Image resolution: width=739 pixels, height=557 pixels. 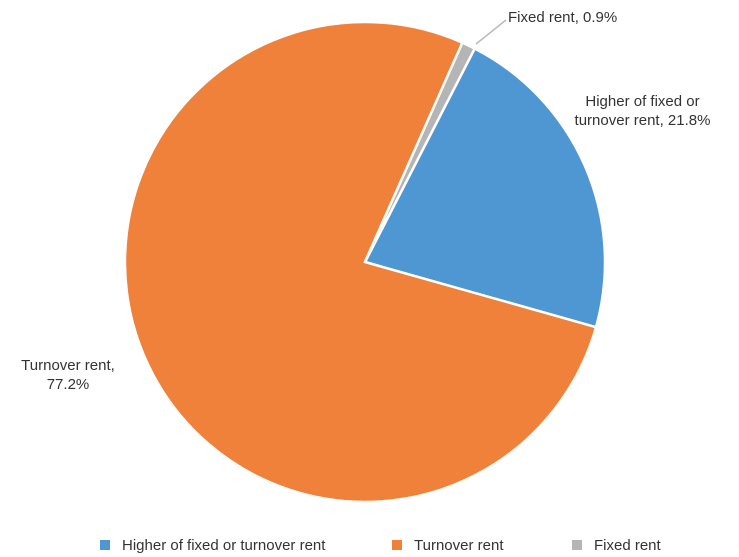 What do you see at coordinates (563, 17) in the screenshot?
I see `data-label: Fixed rent, 0.9%` at bounding box center [563, 17].